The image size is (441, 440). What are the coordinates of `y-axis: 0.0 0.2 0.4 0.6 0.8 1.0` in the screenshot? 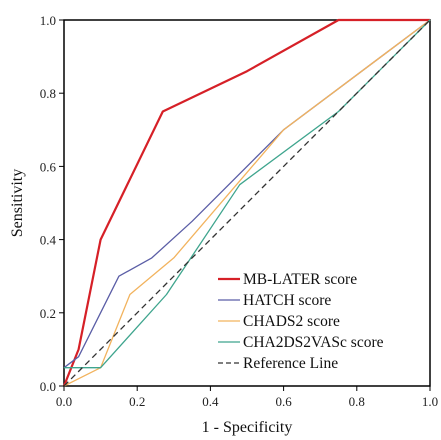 It's located at (52, 203).